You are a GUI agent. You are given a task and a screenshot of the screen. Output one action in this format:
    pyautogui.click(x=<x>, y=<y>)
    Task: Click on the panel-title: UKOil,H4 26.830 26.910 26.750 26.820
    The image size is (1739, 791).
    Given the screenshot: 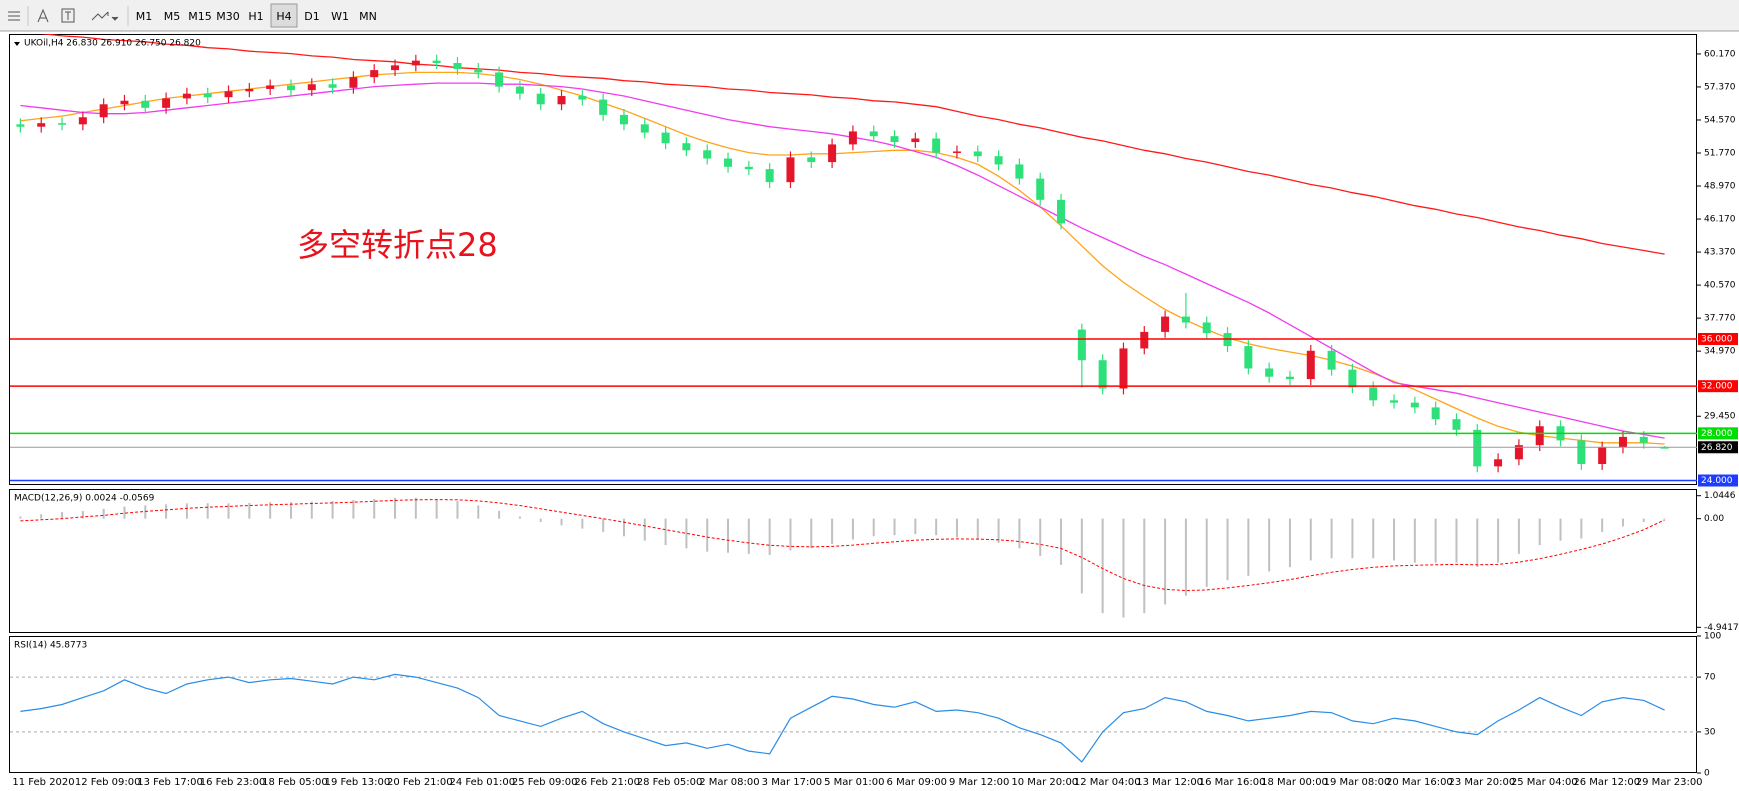 What is the action you would take?
    pyautogui.click(x=112, y=44)
    